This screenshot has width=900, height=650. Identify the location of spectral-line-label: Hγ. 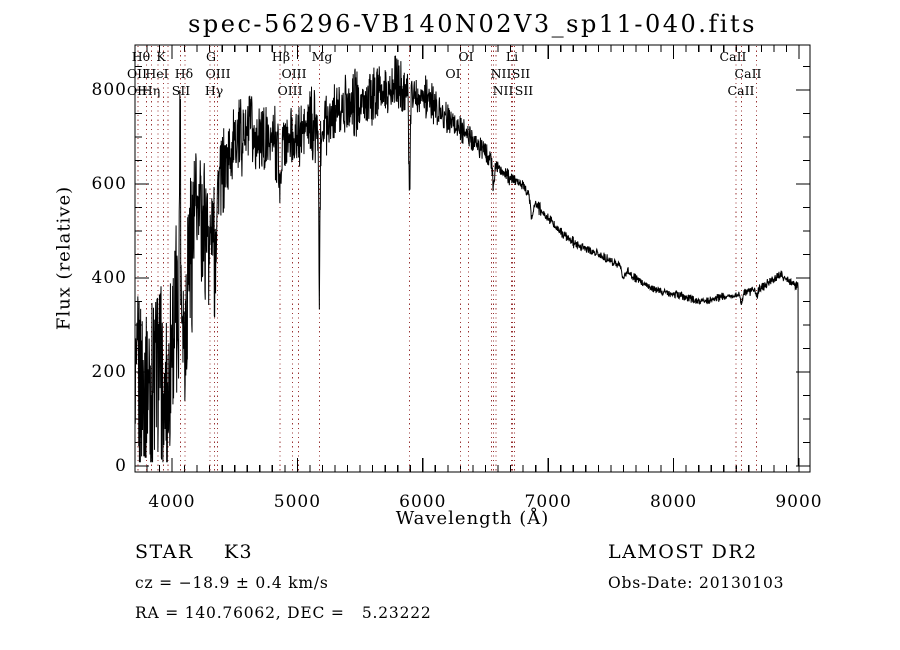
(214, 90).